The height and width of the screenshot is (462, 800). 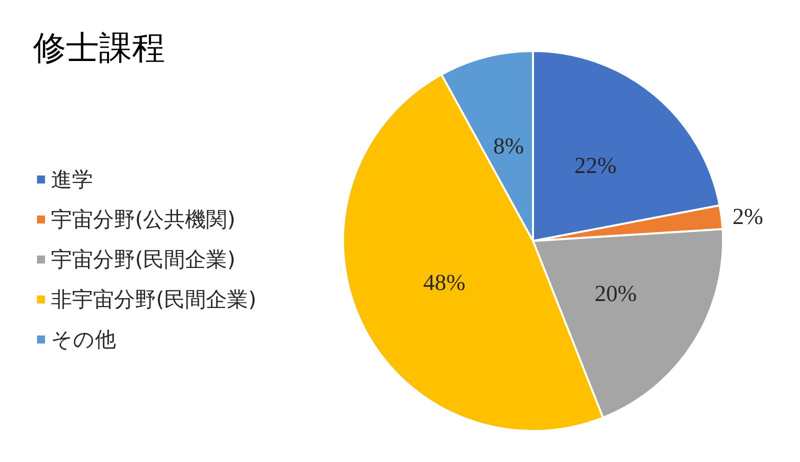 I want to click on legend-label: その他, so click(x=83, y=340).